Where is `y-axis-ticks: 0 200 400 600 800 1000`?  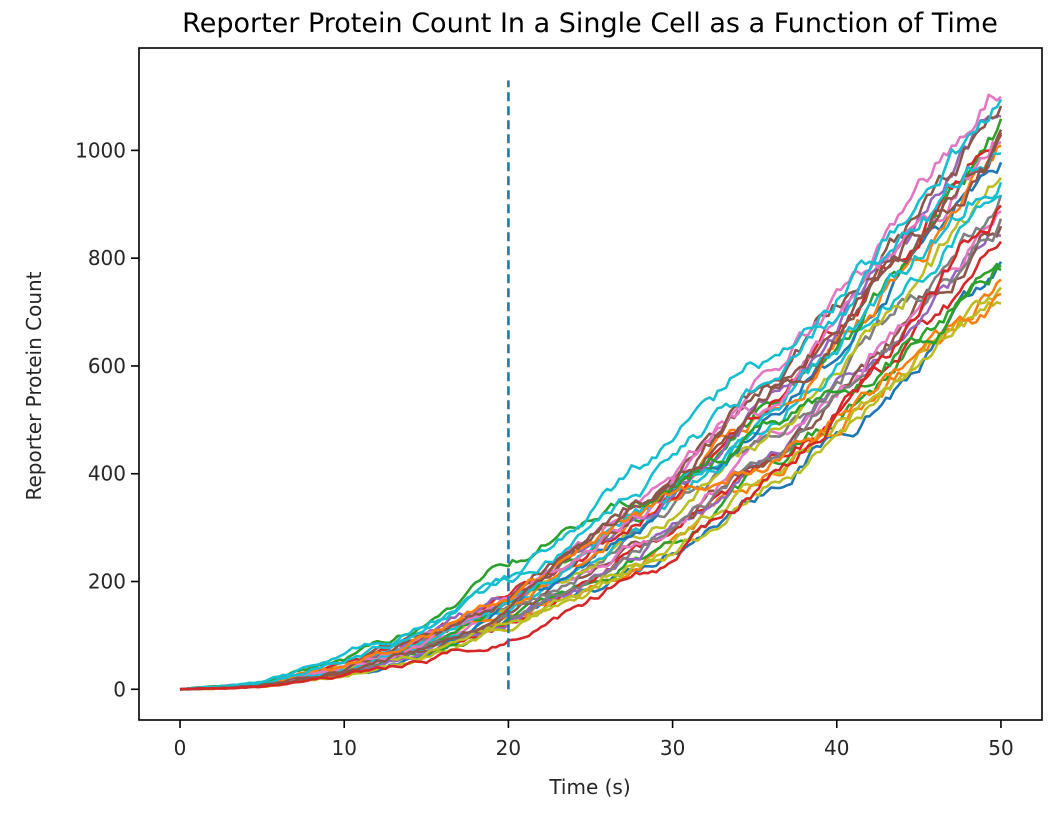
y-axis-ticks: 0 200 400 600 800 1000 is located at coordinates (107, 419).